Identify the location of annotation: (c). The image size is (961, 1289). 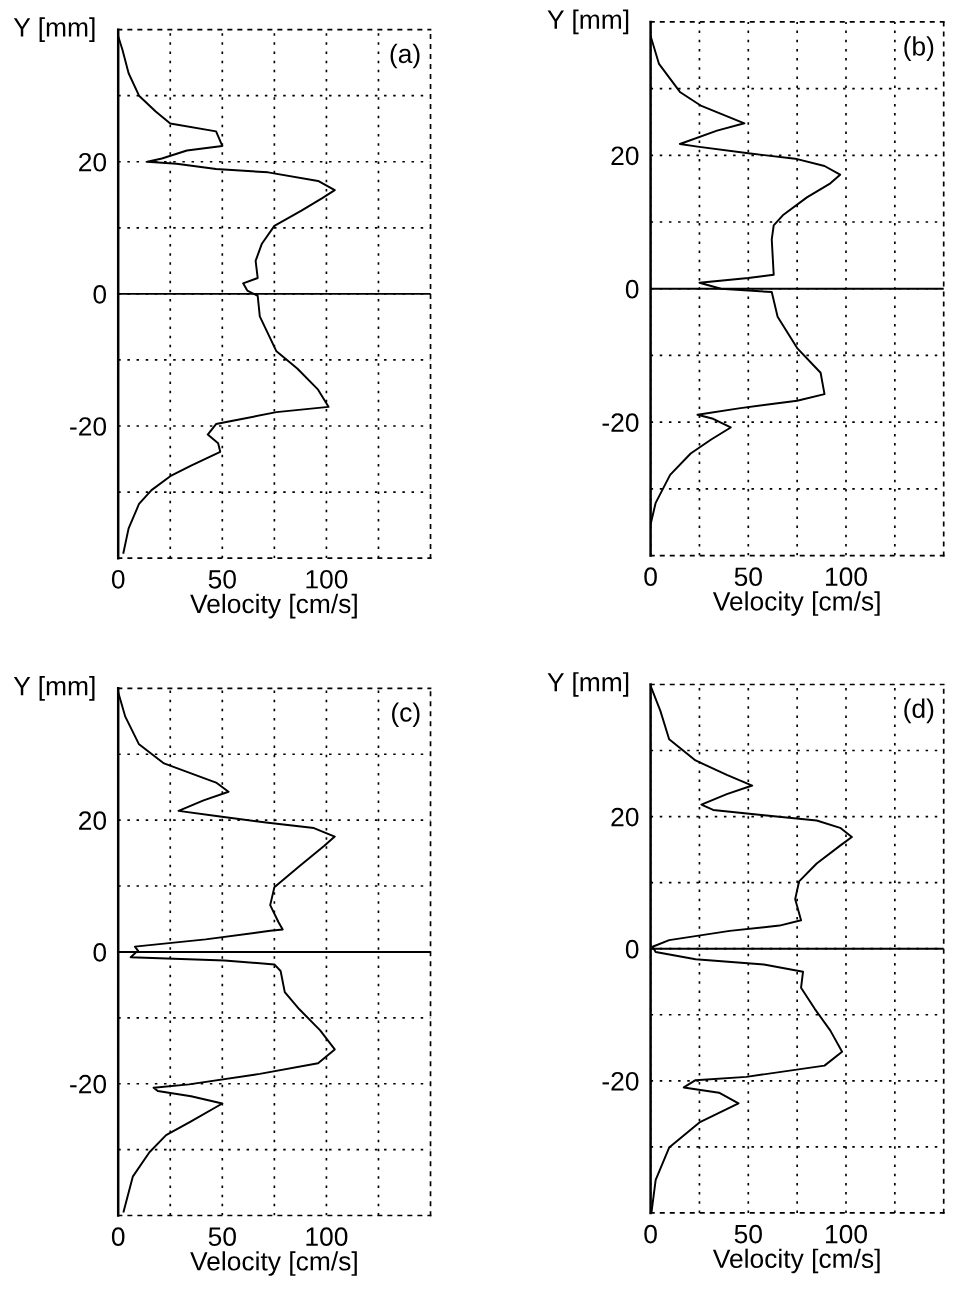
(406, 714).